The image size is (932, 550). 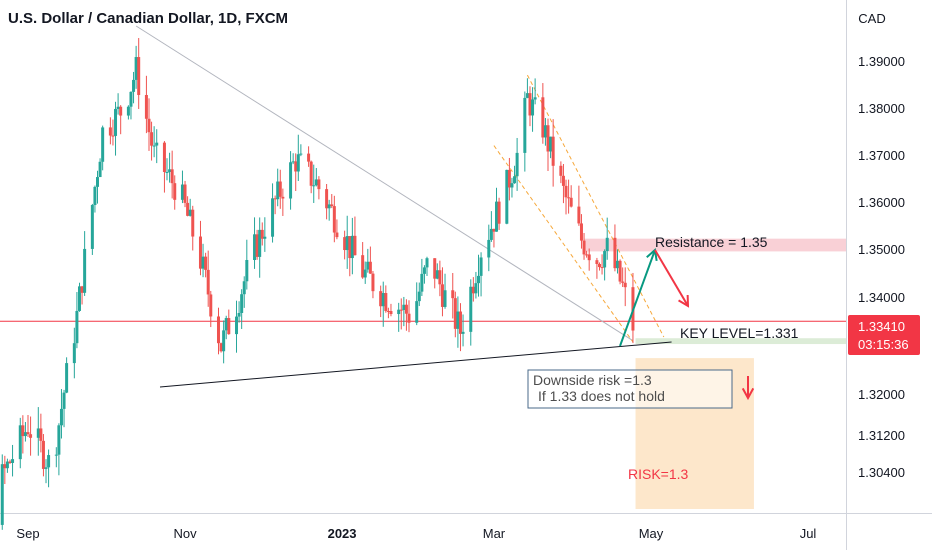 I want to click on bar-countdown: 03:15:36, so click(x=883, y=344).